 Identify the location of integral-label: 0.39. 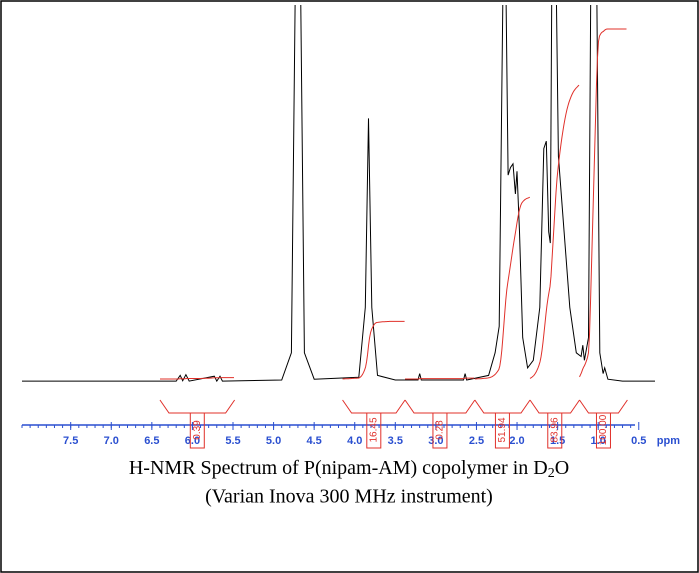
(197, 430).